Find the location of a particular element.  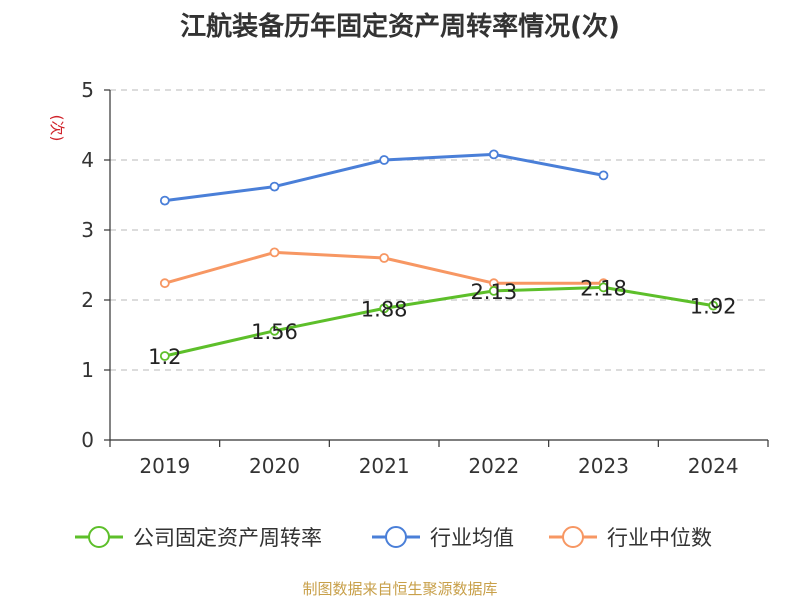

data-labels: 1.2 1.56 1.88 2.13 2.18 1.92 is located at coordinates (442, 322).